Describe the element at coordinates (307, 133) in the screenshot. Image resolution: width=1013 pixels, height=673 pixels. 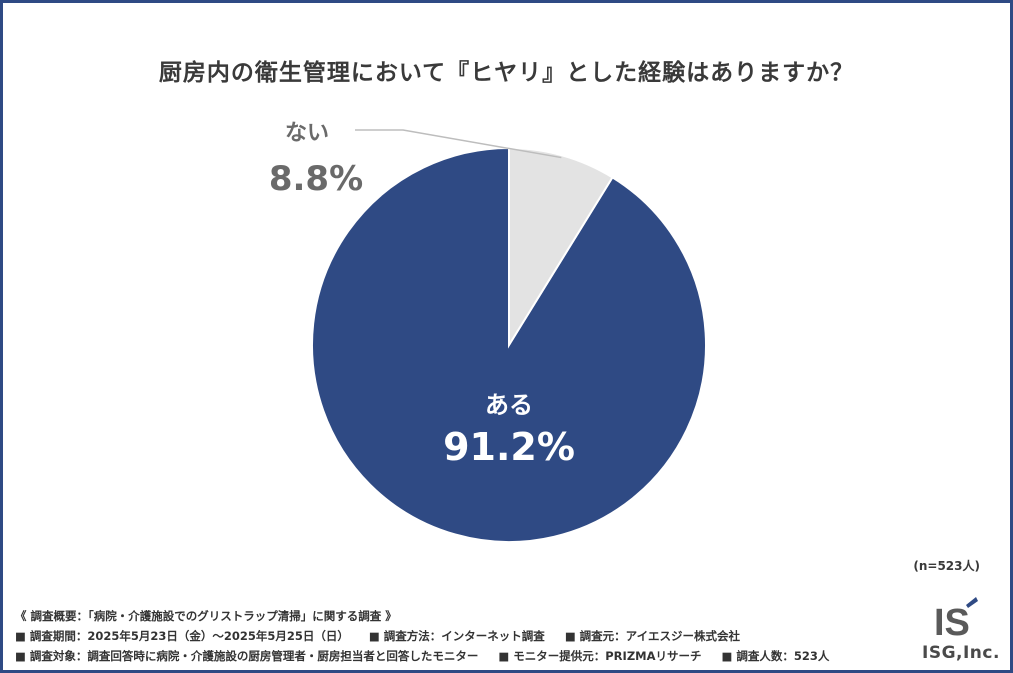
I see `slice-label-nai: ない` at that location.